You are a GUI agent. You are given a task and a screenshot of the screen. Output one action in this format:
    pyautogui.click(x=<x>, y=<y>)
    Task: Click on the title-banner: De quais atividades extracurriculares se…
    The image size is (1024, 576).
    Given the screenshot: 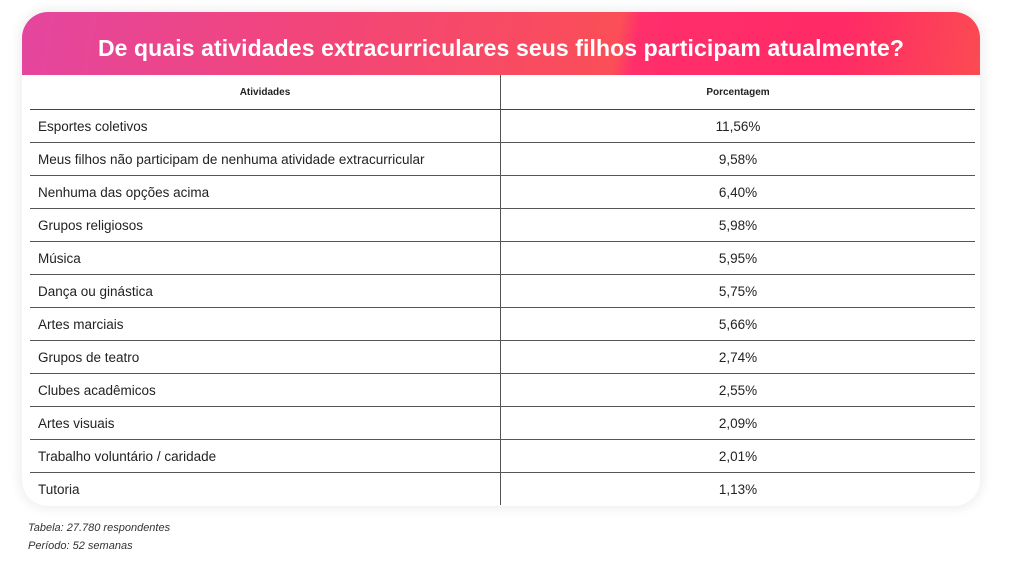 What is the action you would take?
    pyautogui.click(x=501, y=43)
    